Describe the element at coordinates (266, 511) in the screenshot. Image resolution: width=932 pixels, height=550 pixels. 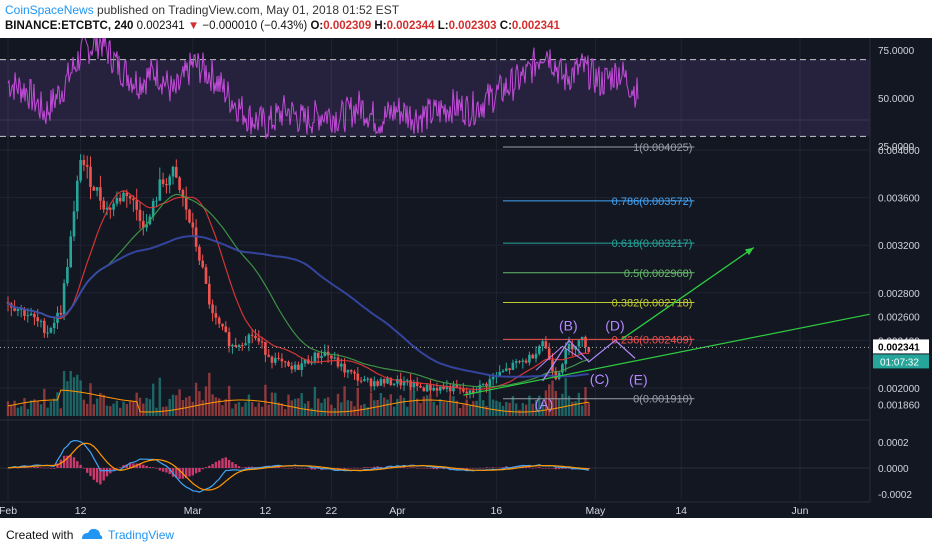
I see `time-axis-tick: 12` at that location.